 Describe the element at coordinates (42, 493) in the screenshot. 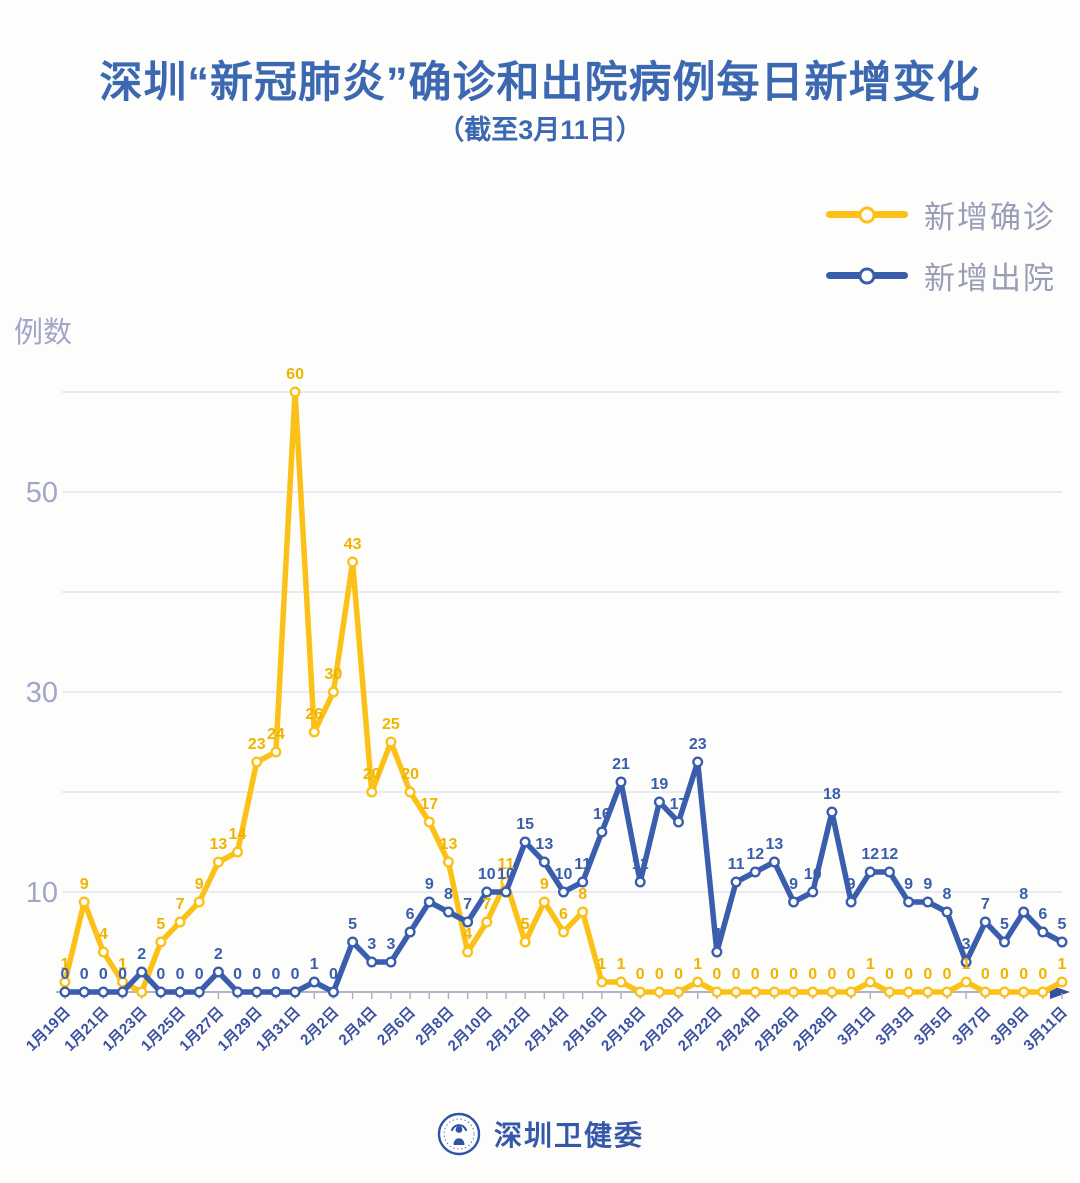

I see `y-tick-label-50: 50` at that location.